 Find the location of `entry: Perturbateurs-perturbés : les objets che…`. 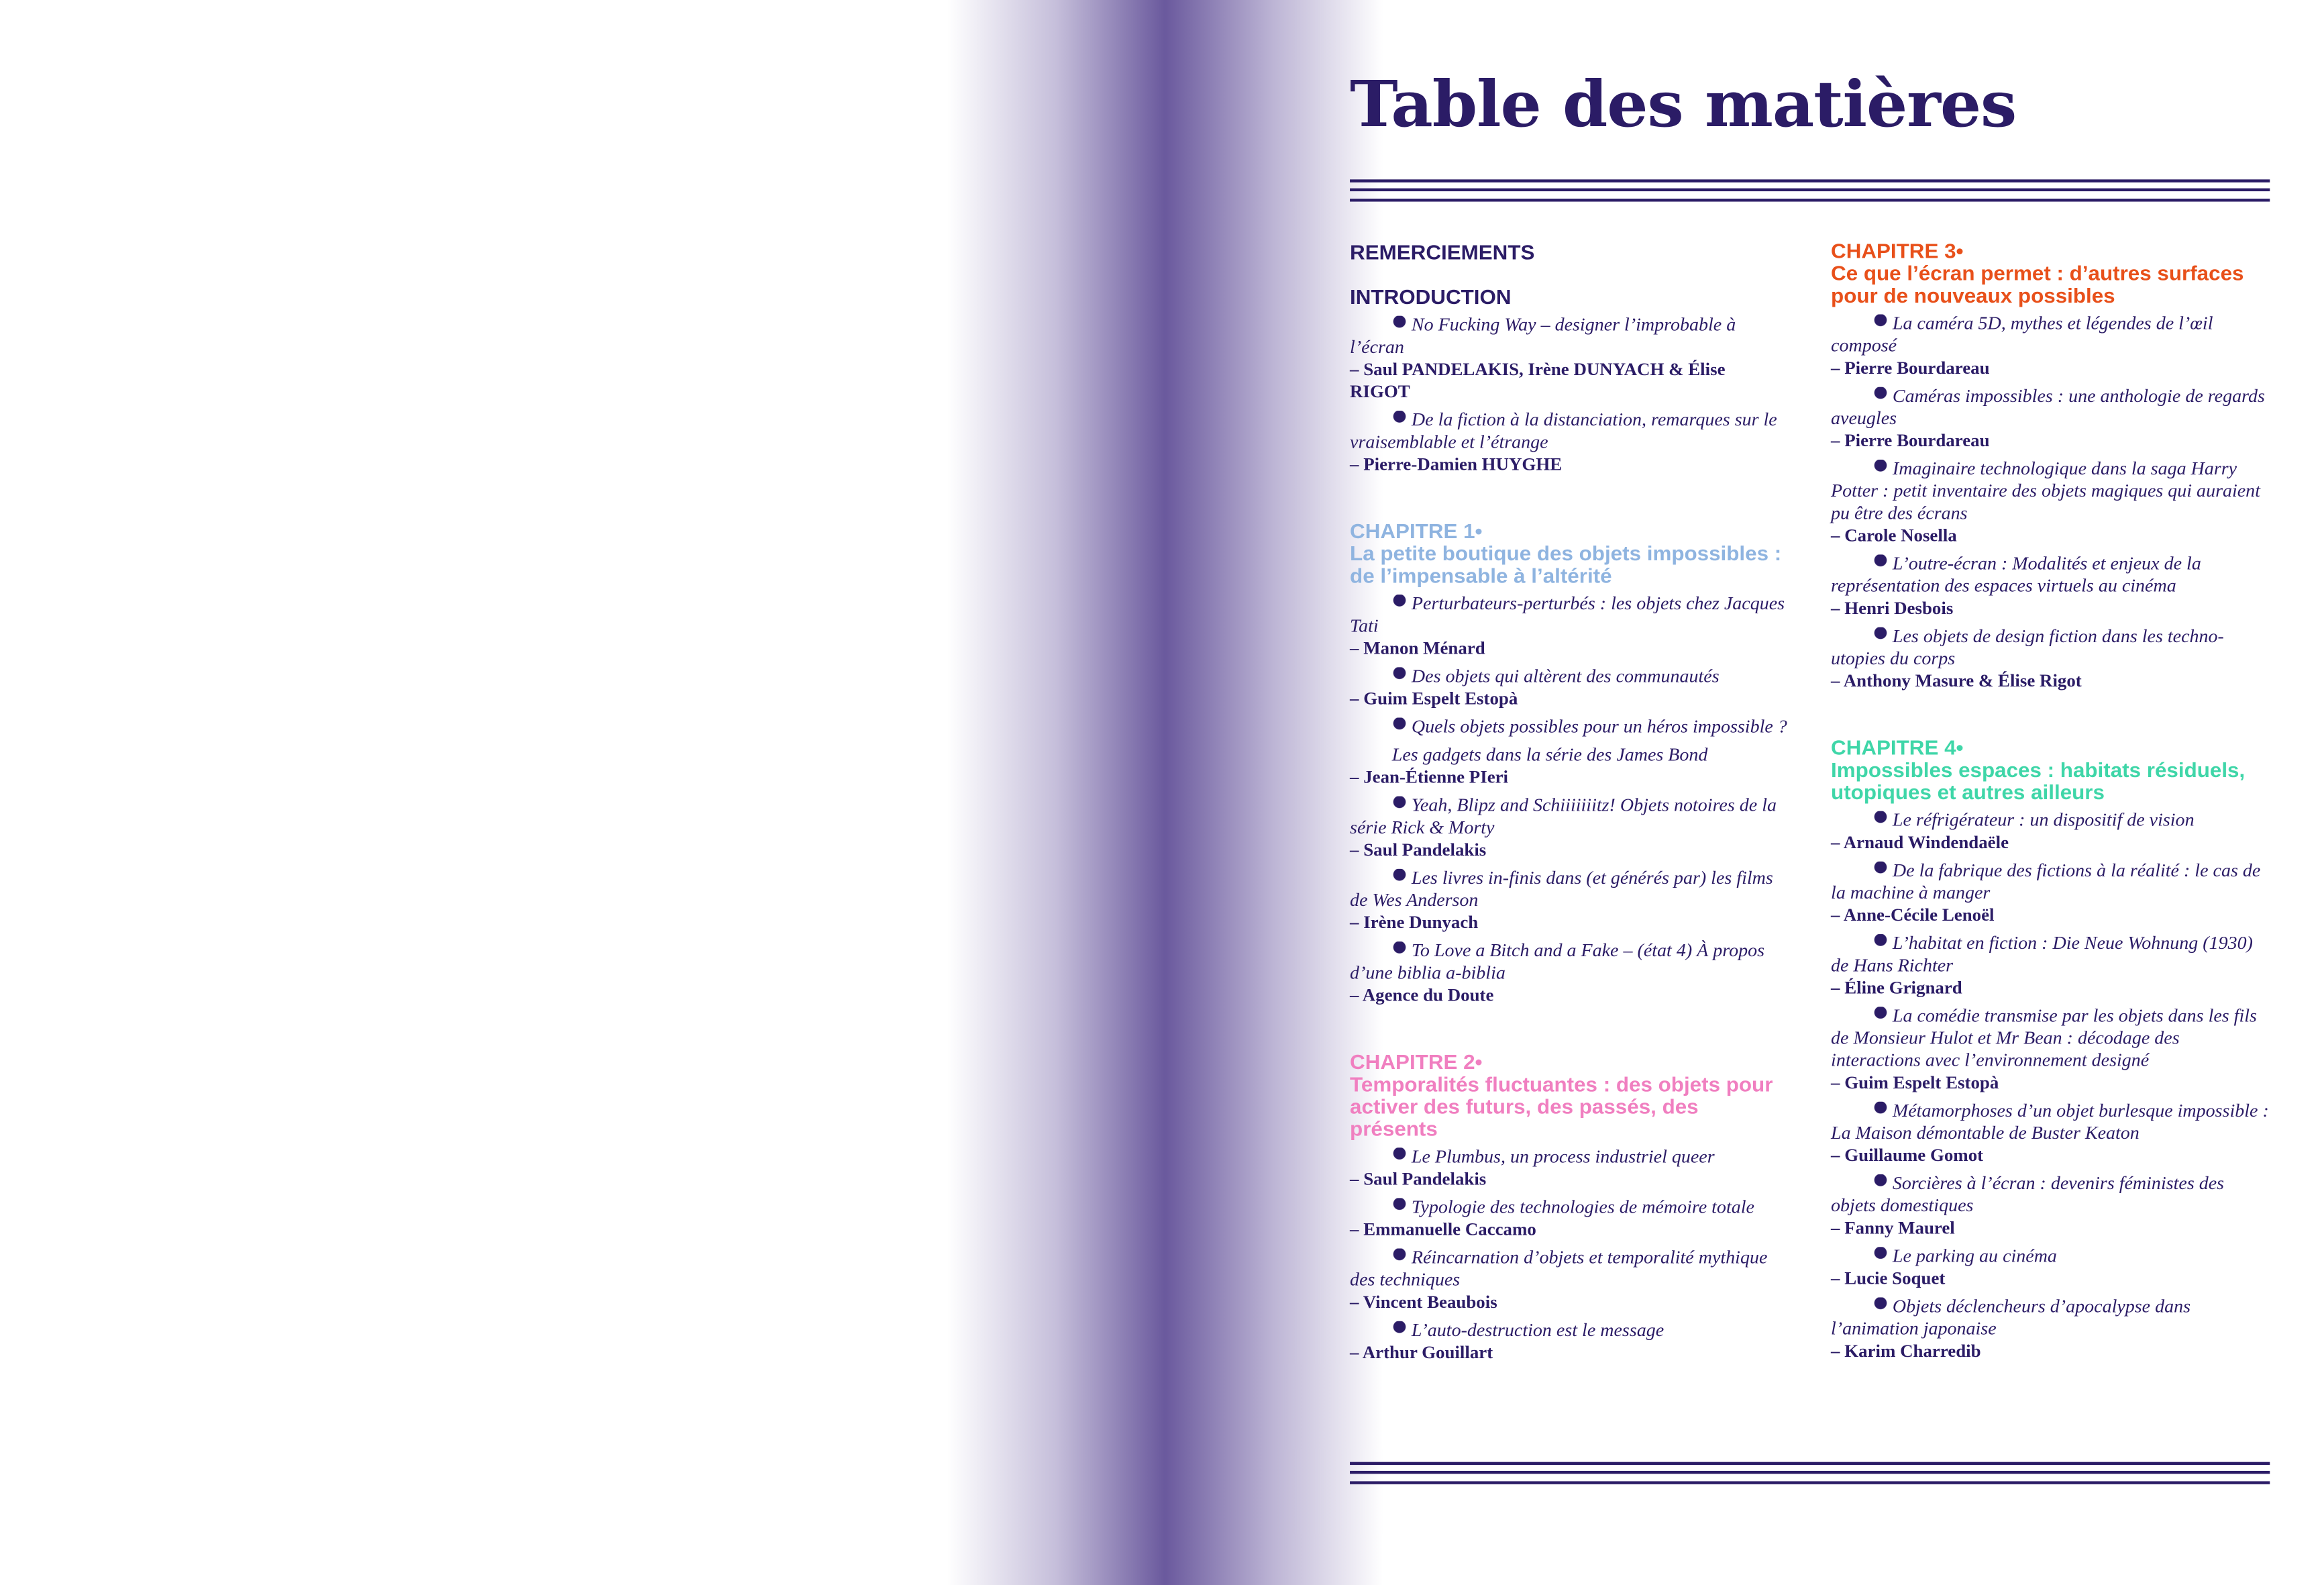

entry: Perturbateurs-perturbés : les objets che… is located at coordinates (1570, 626).